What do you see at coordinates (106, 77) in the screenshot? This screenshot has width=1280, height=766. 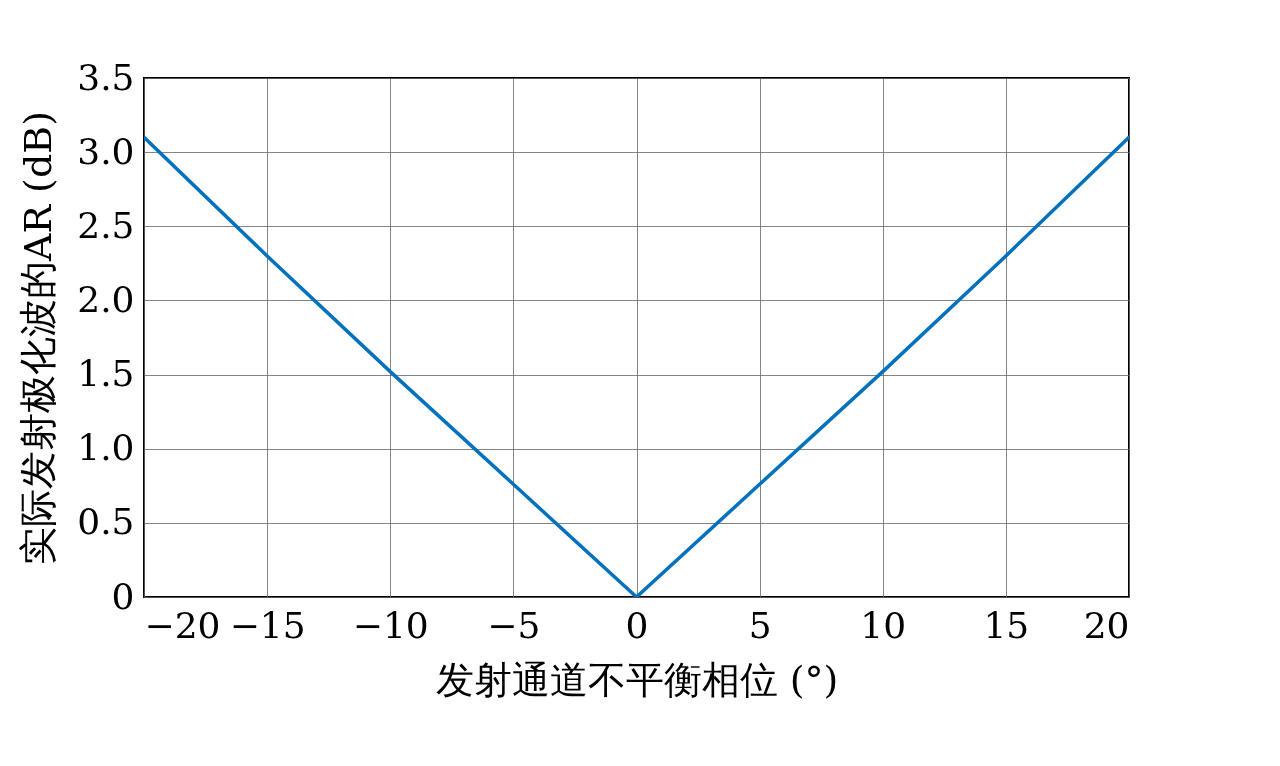 I see `y-tick-label: 3.5` at bounding box center [106, 77].